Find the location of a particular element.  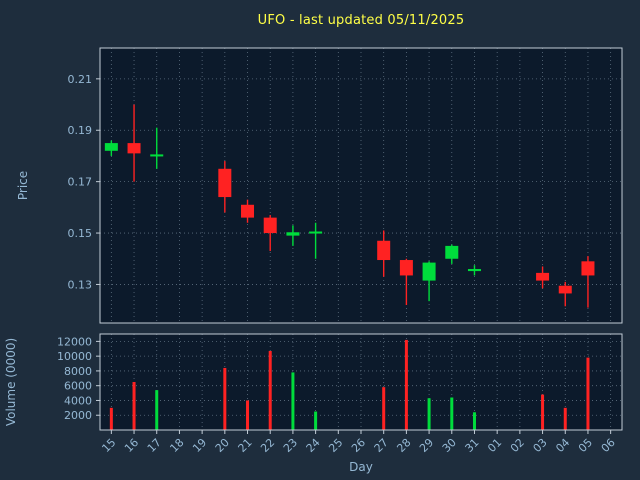

x-tick-label: 01 is located at coordinates (494, 445).